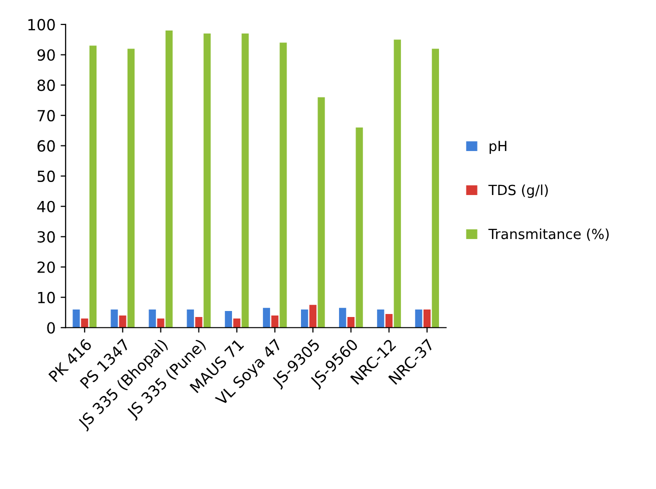  Describe the element at coordinates (46, 176) in the screenshot. I see `y-tick-label: 50` at that location.